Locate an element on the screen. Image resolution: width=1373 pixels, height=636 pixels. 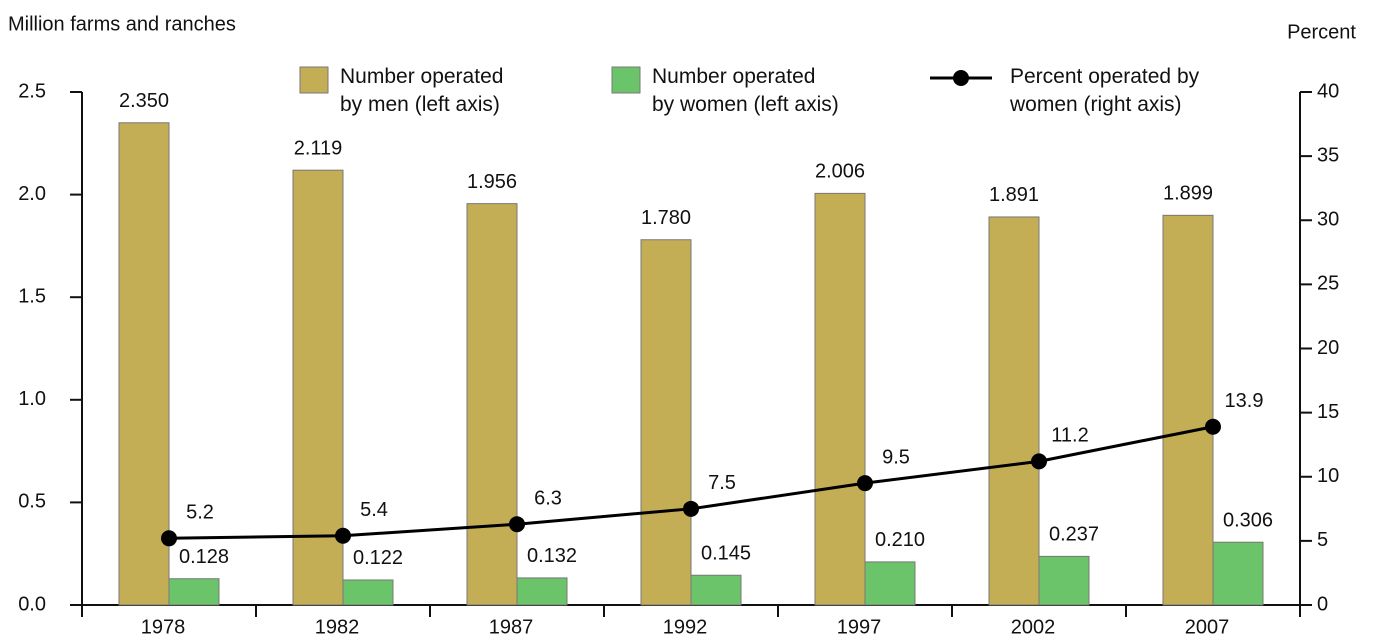
y-tick-label: 1.0 is located at coordinates (32, 399).